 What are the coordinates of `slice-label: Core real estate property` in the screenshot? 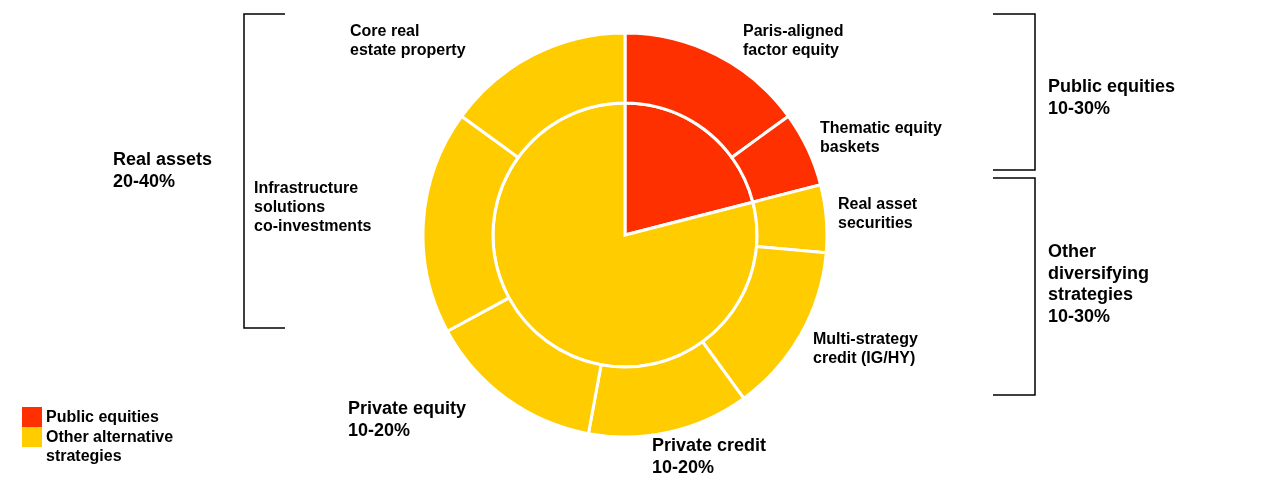 It's located at (408, 40).